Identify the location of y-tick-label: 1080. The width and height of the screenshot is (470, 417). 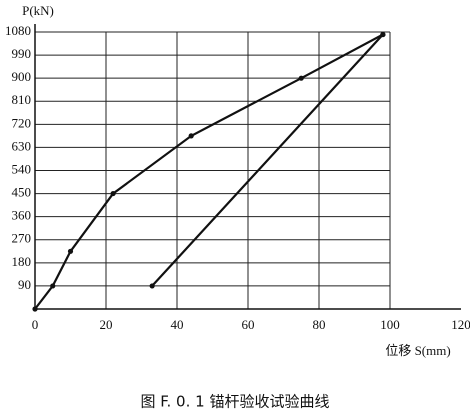
(18, 30).